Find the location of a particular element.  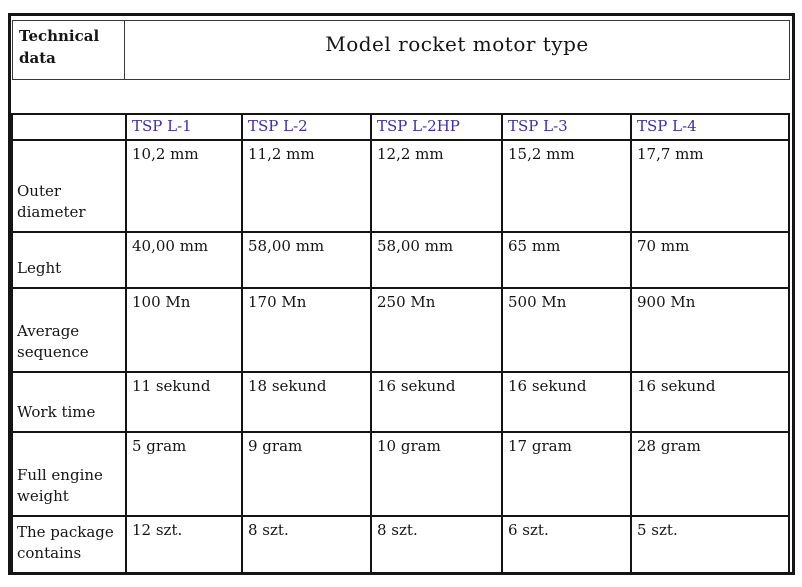

spec-value: 15,2 mm is located at coordinates (566, 186).